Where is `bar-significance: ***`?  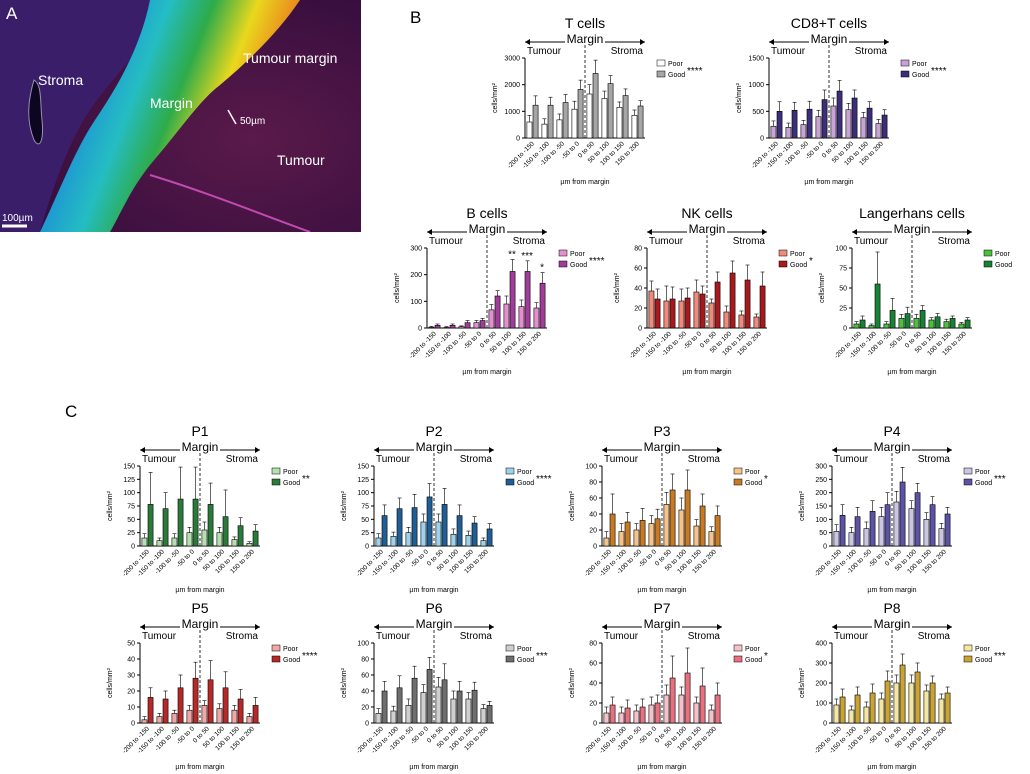 bar-significance: *** is located at coordinates (527, 256).